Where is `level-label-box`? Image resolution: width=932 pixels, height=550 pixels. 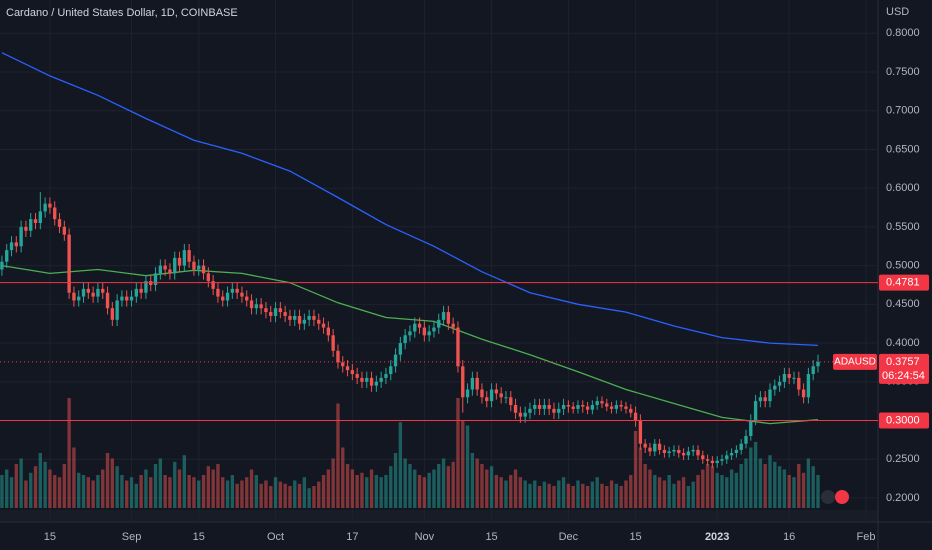
level-label-box is located at coordinates (904, 282).